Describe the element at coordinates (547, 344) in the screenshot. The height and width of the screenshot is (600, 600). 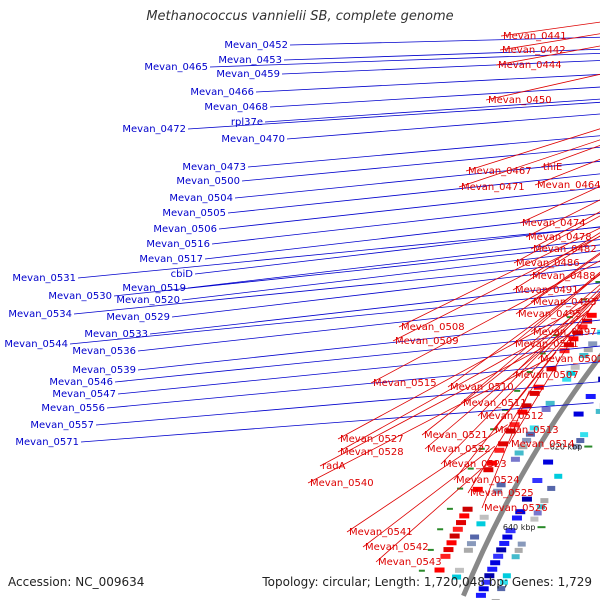
I see `gene-label: Mevan_0501` at that location.